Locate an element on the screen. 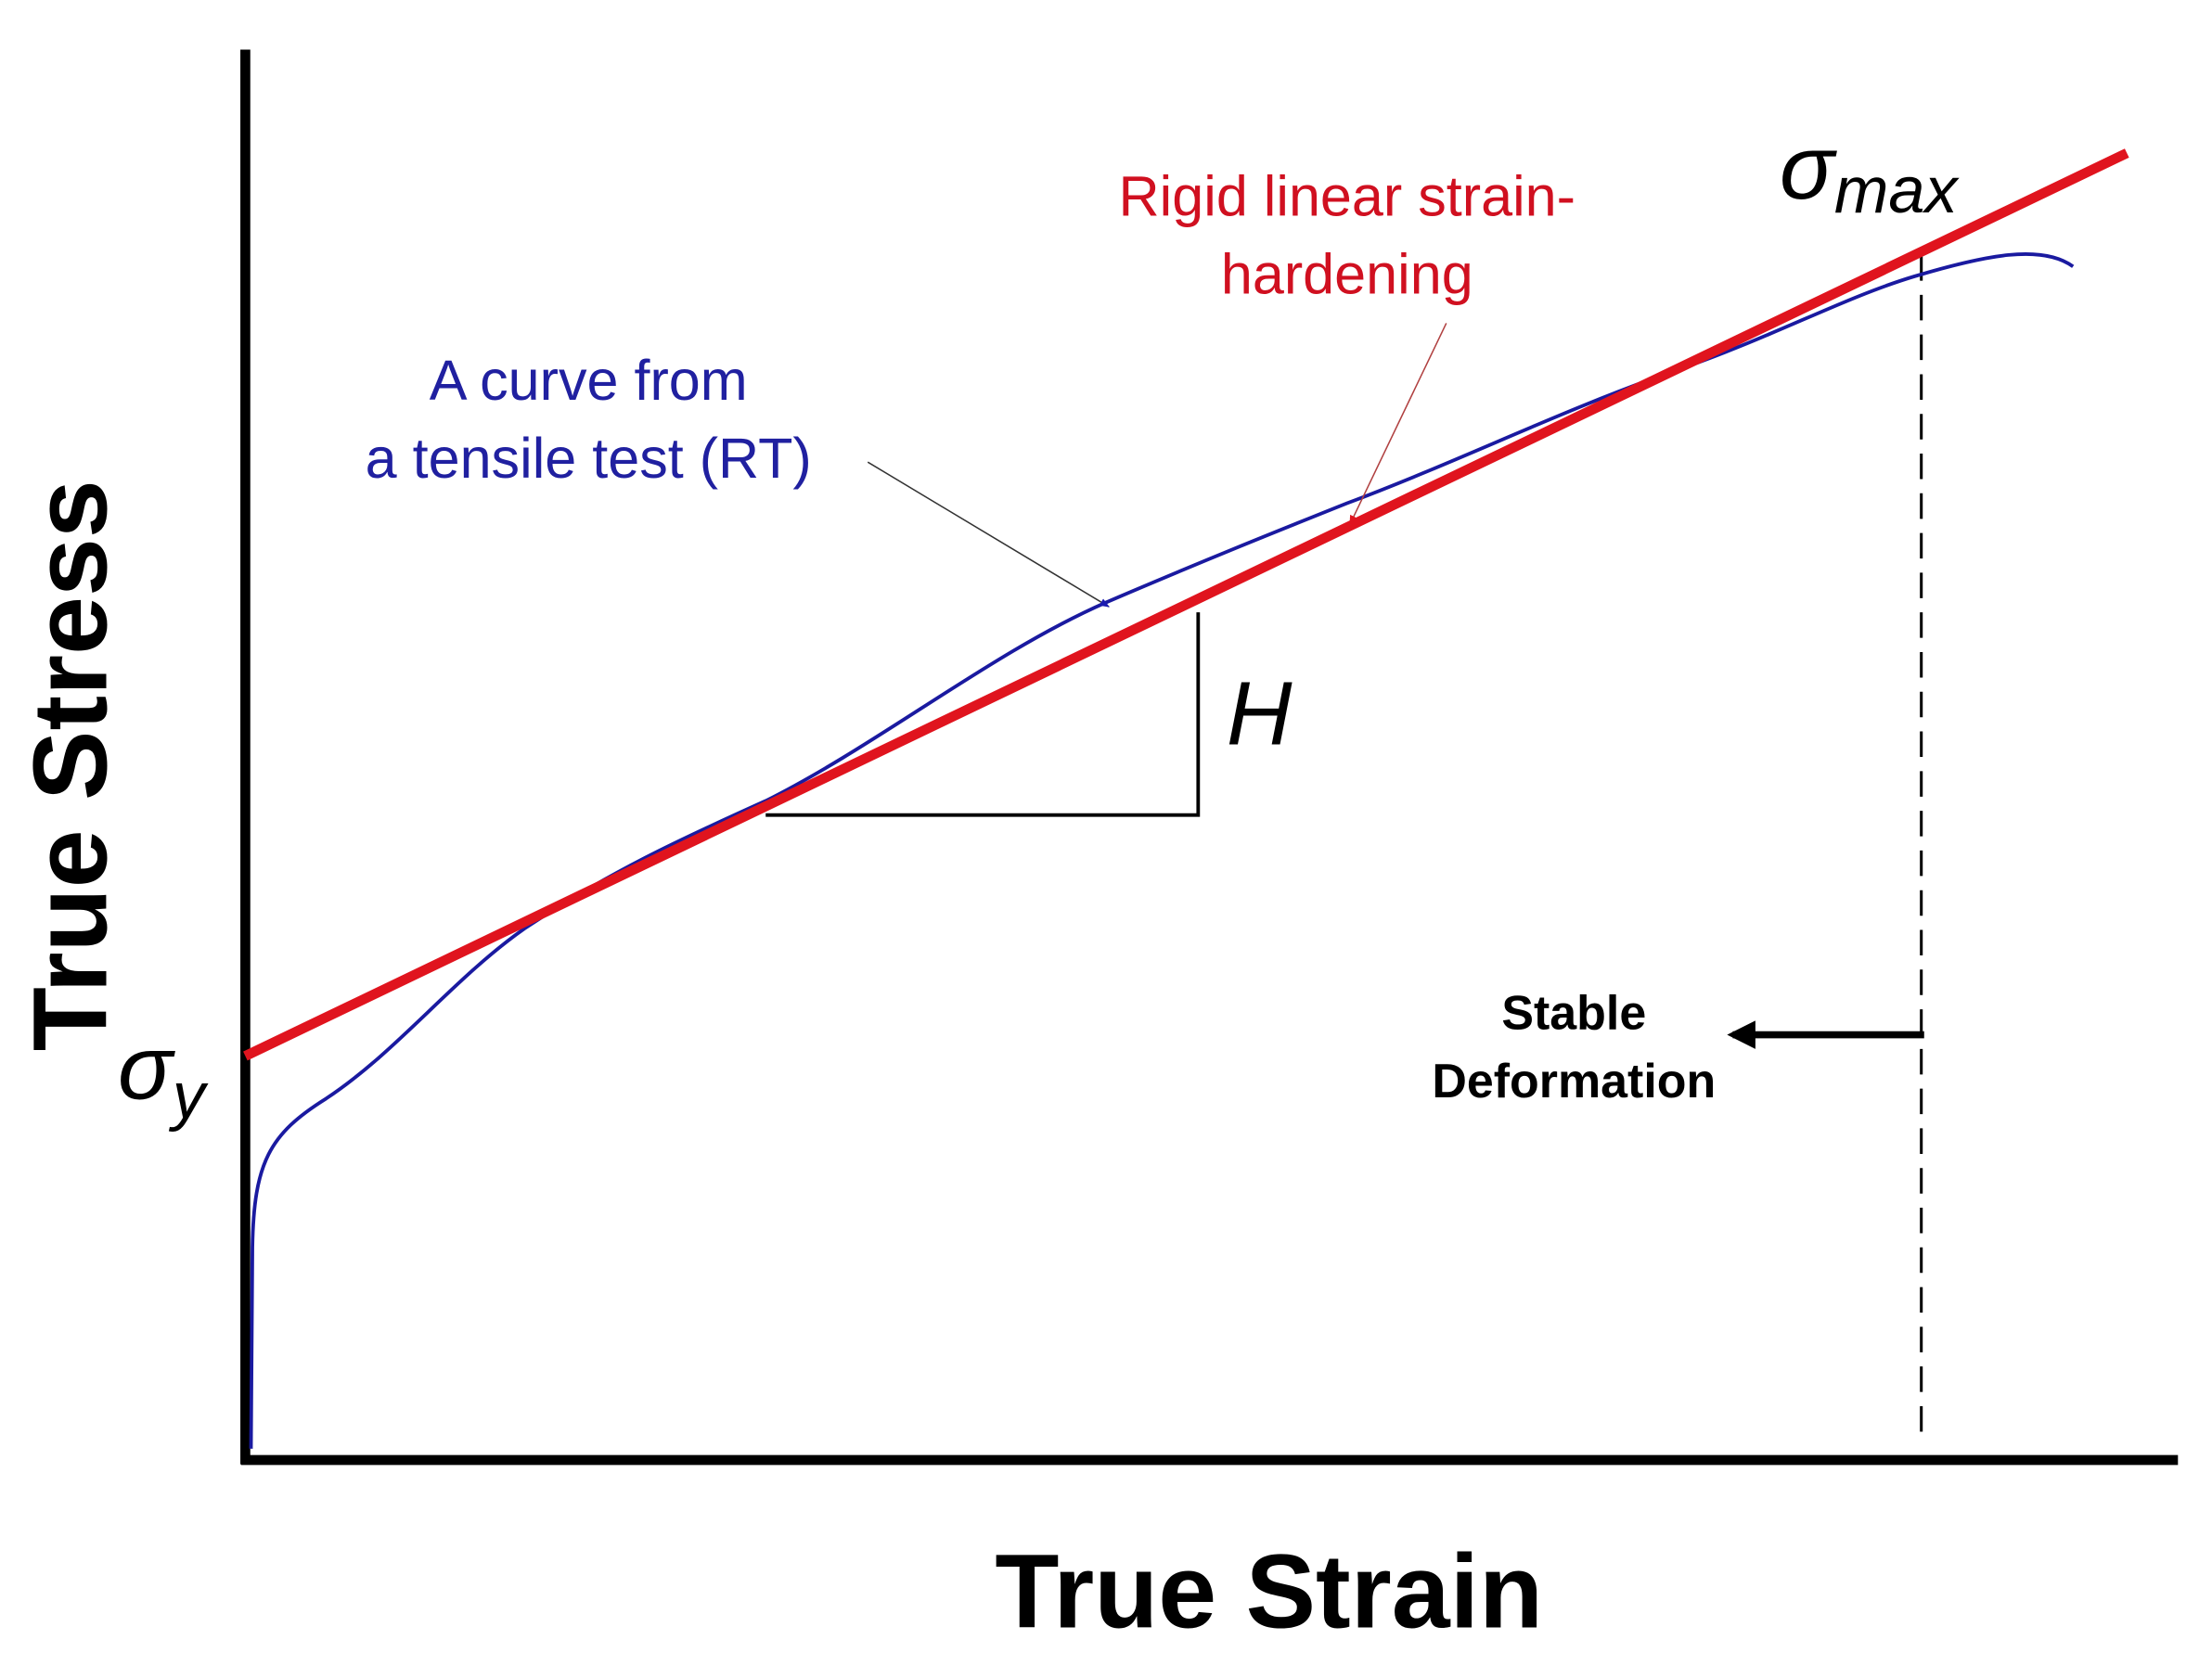 Image resolution: width=2212 pixels, height=1665 pixels. hardening-label: Rigid linear strain-hardening is located at coordinates (1347, 234).